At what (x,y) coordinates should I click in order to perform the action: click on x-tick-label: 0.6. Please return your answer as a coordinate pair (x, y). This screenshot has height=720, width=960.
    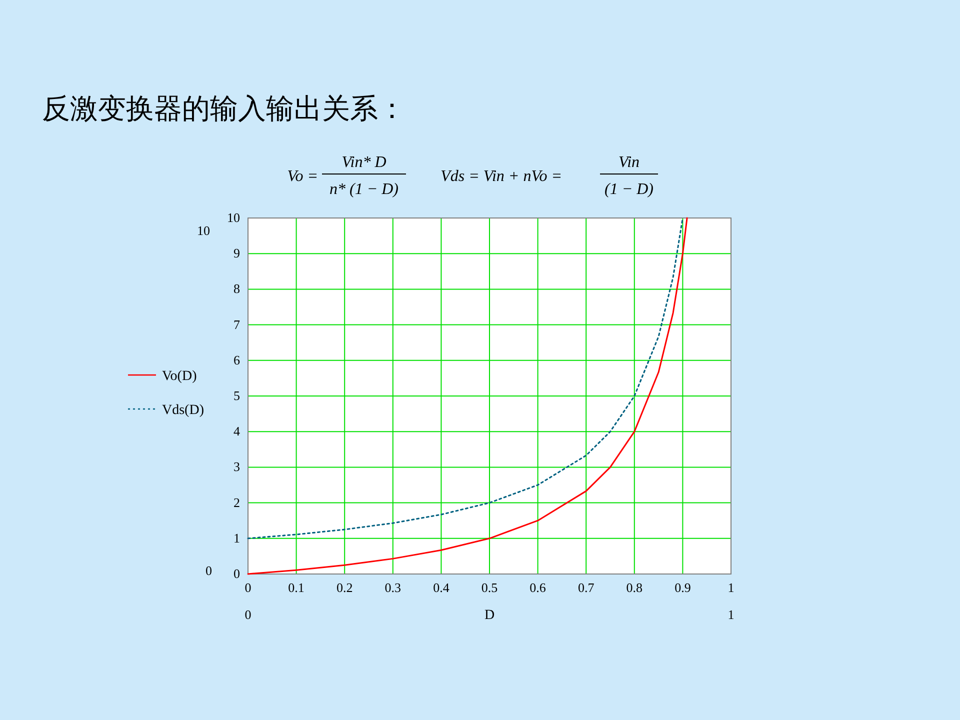
    Looking at the image, I should click on (538, 587).